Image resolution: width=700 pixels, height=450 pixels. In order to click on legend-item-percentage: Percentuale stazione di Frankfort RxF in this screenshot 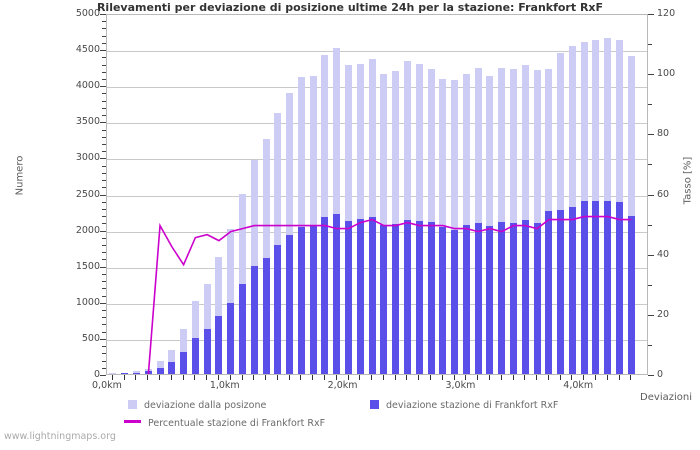, I will do `click(224, 423)`.